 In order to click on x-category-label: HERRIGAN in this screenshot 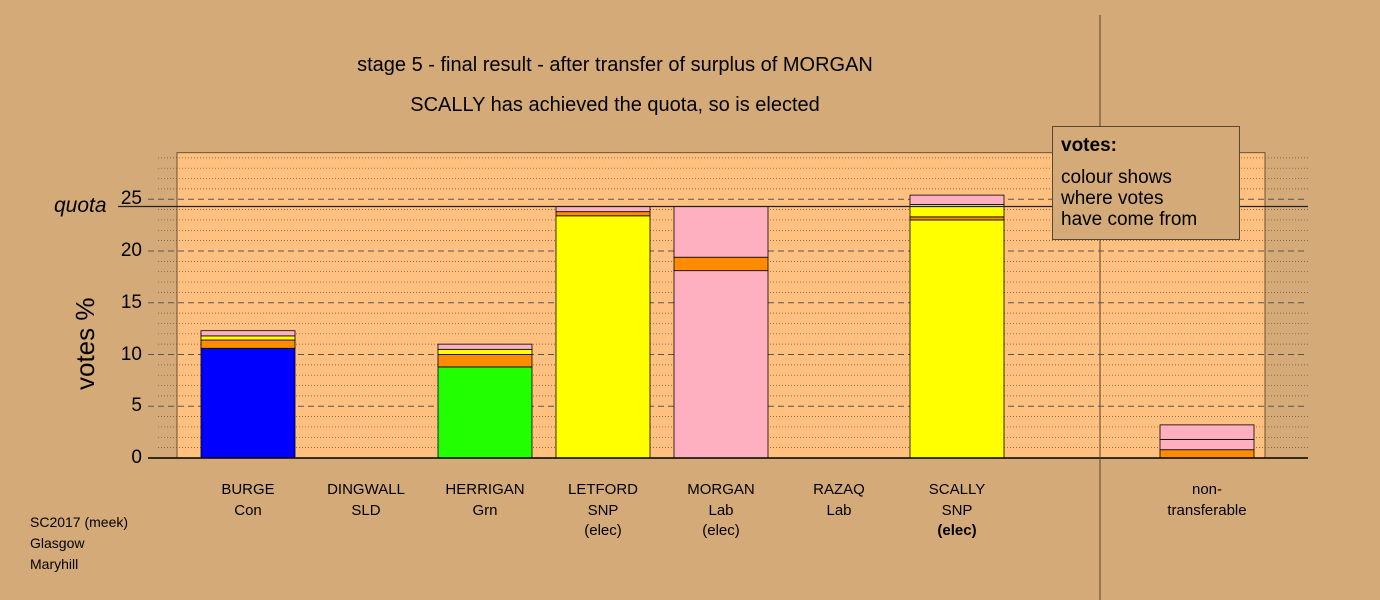, I will do `click(485, 489)`.